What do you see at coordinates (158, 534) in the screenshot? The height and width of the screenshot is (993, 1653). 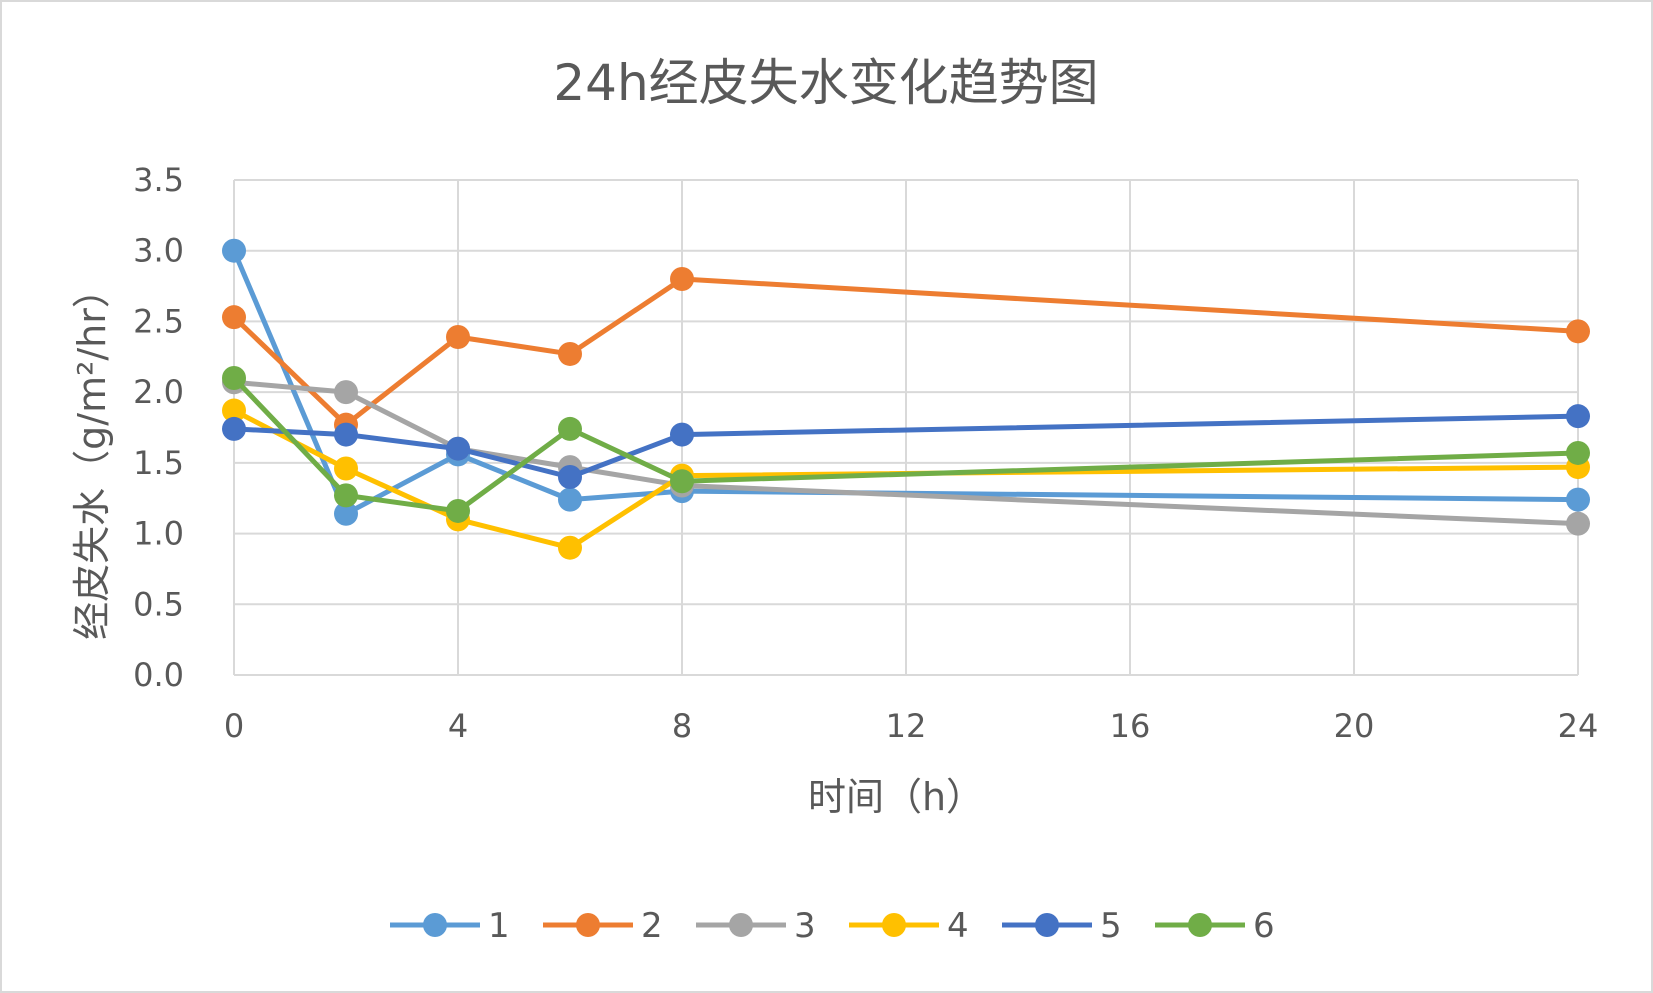 I see `y-tick-label: 1.0` at bounding box center [158, 534].